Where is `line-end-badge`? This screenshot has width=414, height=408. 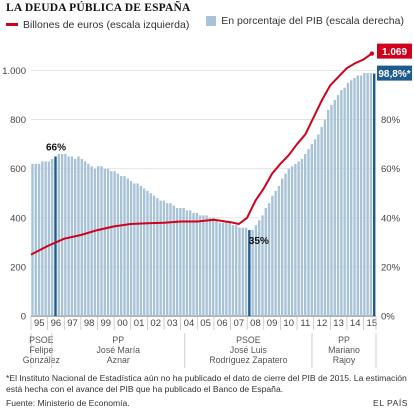
line-end-badge is located at coordinates (394, 51).